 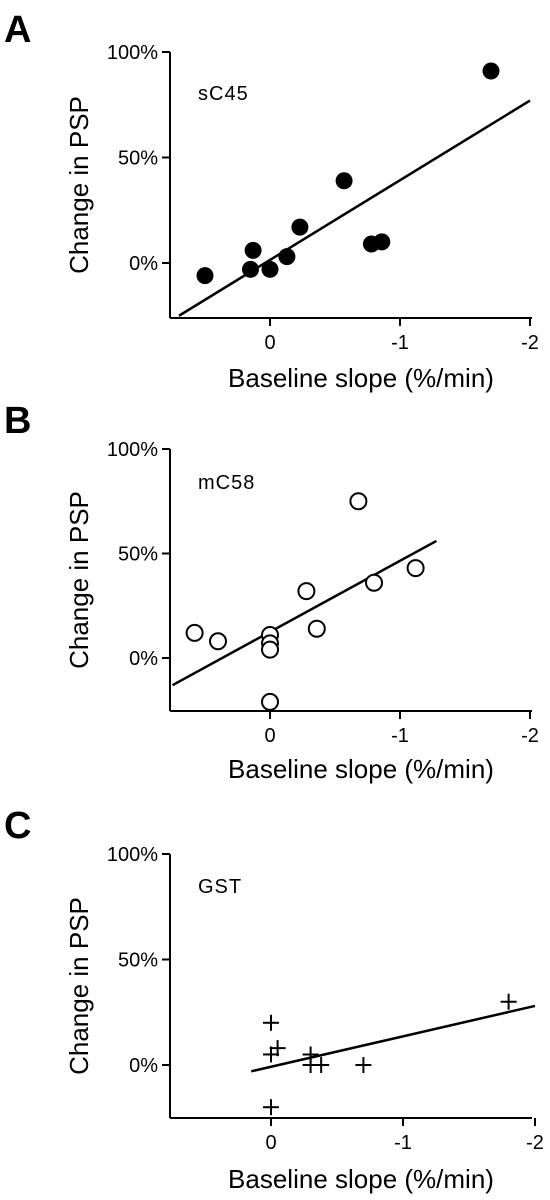 I want to click on panel-name: sC45, so click(x=223, y=94).